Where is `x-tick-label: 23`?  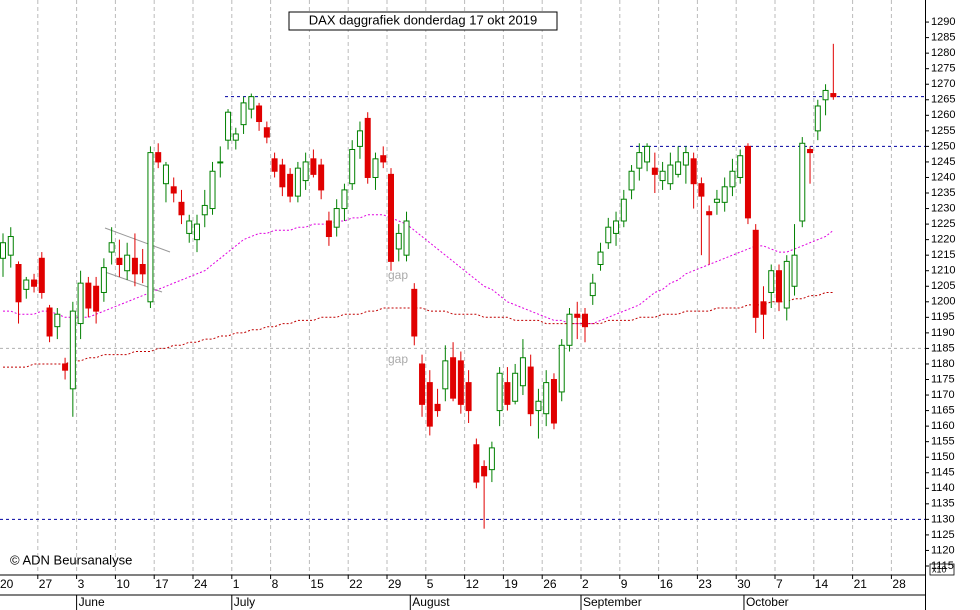 x-tick-label: 23 is located at coordinates (705, 584).